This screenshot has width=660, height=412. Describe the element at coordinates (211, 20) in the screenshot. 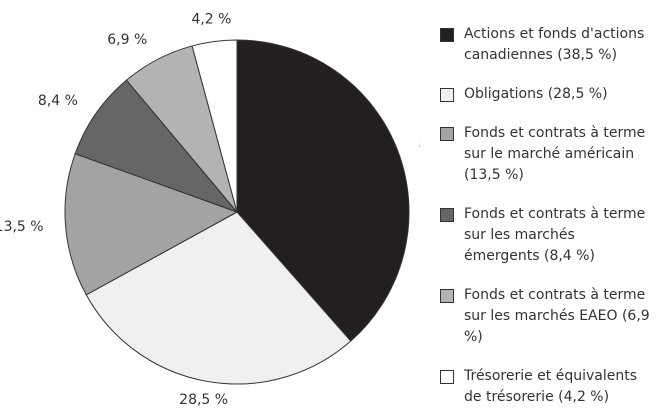

I see `slice-label: 4,2 %` at that location.